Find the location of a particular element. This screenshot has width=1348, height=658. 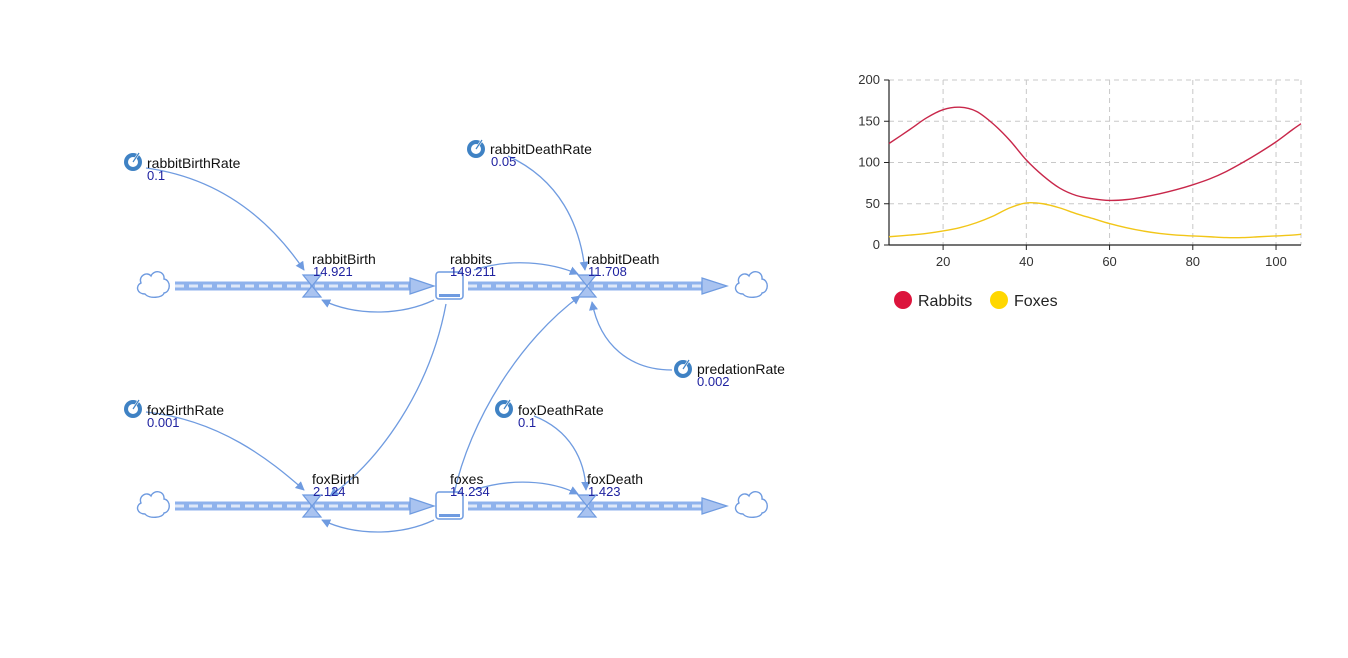

variable-fox-birth-rate: foxBirthRate 0.001 is located at coordinates (173, 414).